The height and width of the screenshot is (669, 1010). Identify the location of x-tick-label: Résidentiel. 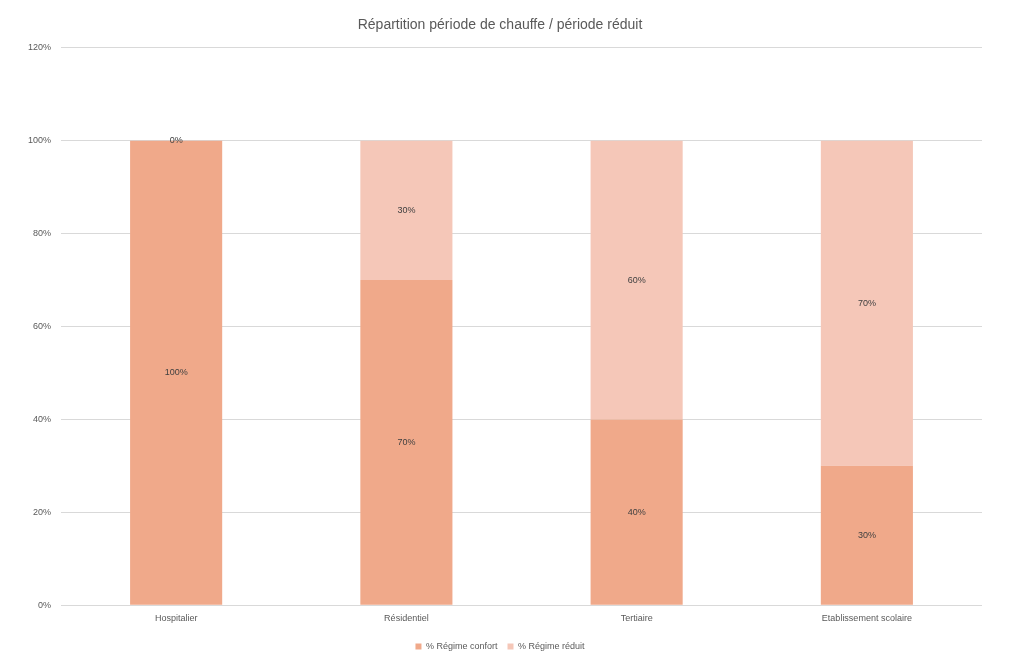
(406, 618).